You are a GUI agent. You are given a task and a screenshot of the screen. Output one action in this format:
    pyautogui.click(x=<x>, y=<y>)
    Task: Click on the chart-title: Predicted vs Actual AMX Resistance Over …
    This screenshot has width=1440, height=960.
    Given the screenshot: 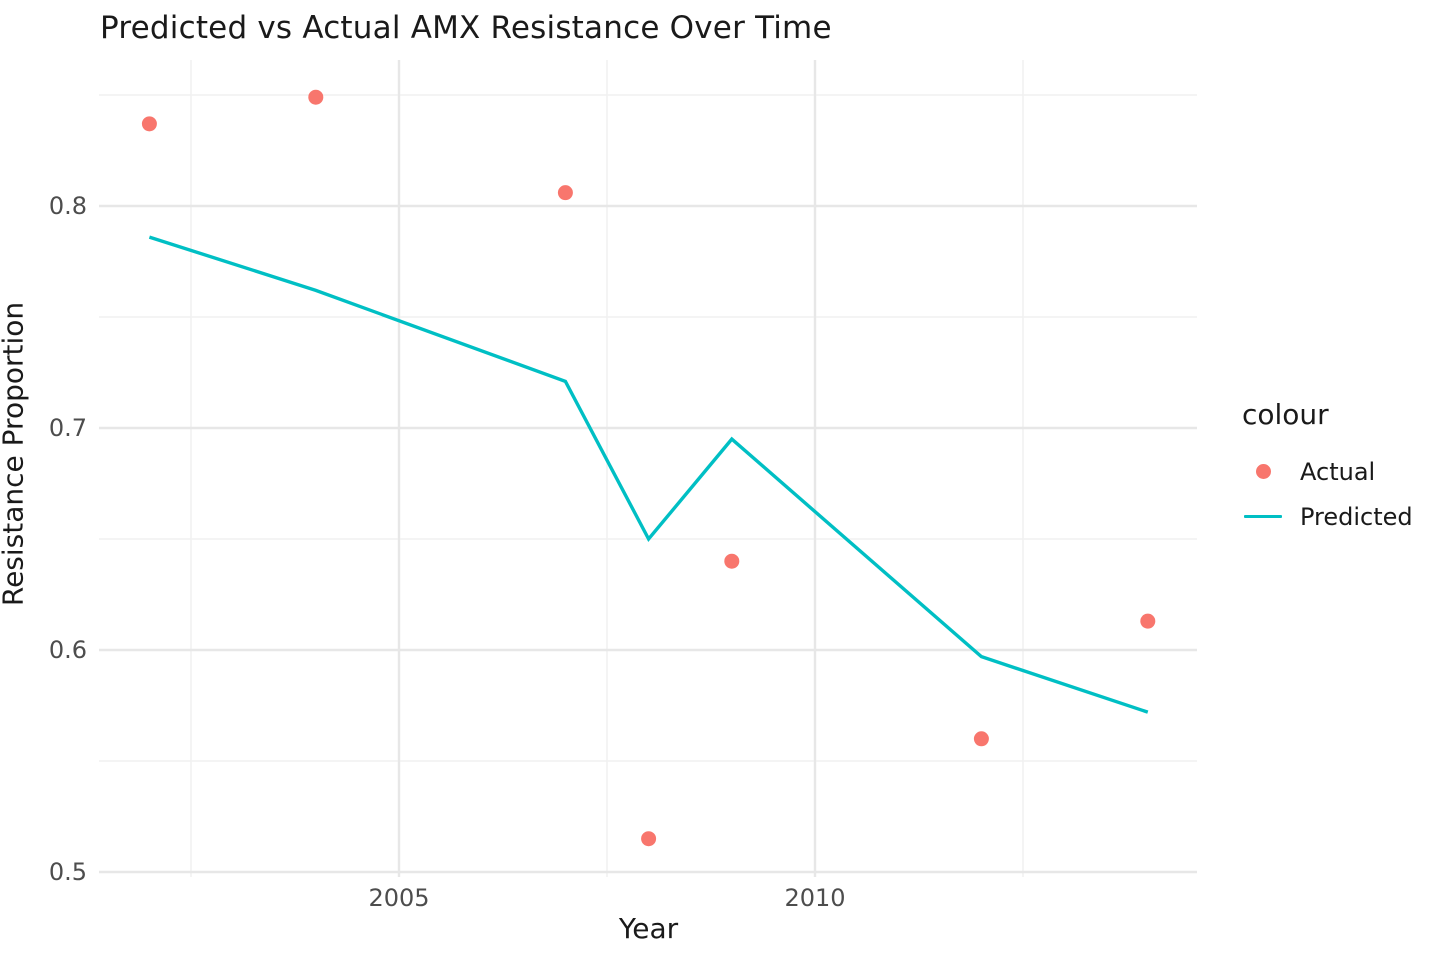 What is the action you would take?
    pyautogui.click(x=466, y=28)
    